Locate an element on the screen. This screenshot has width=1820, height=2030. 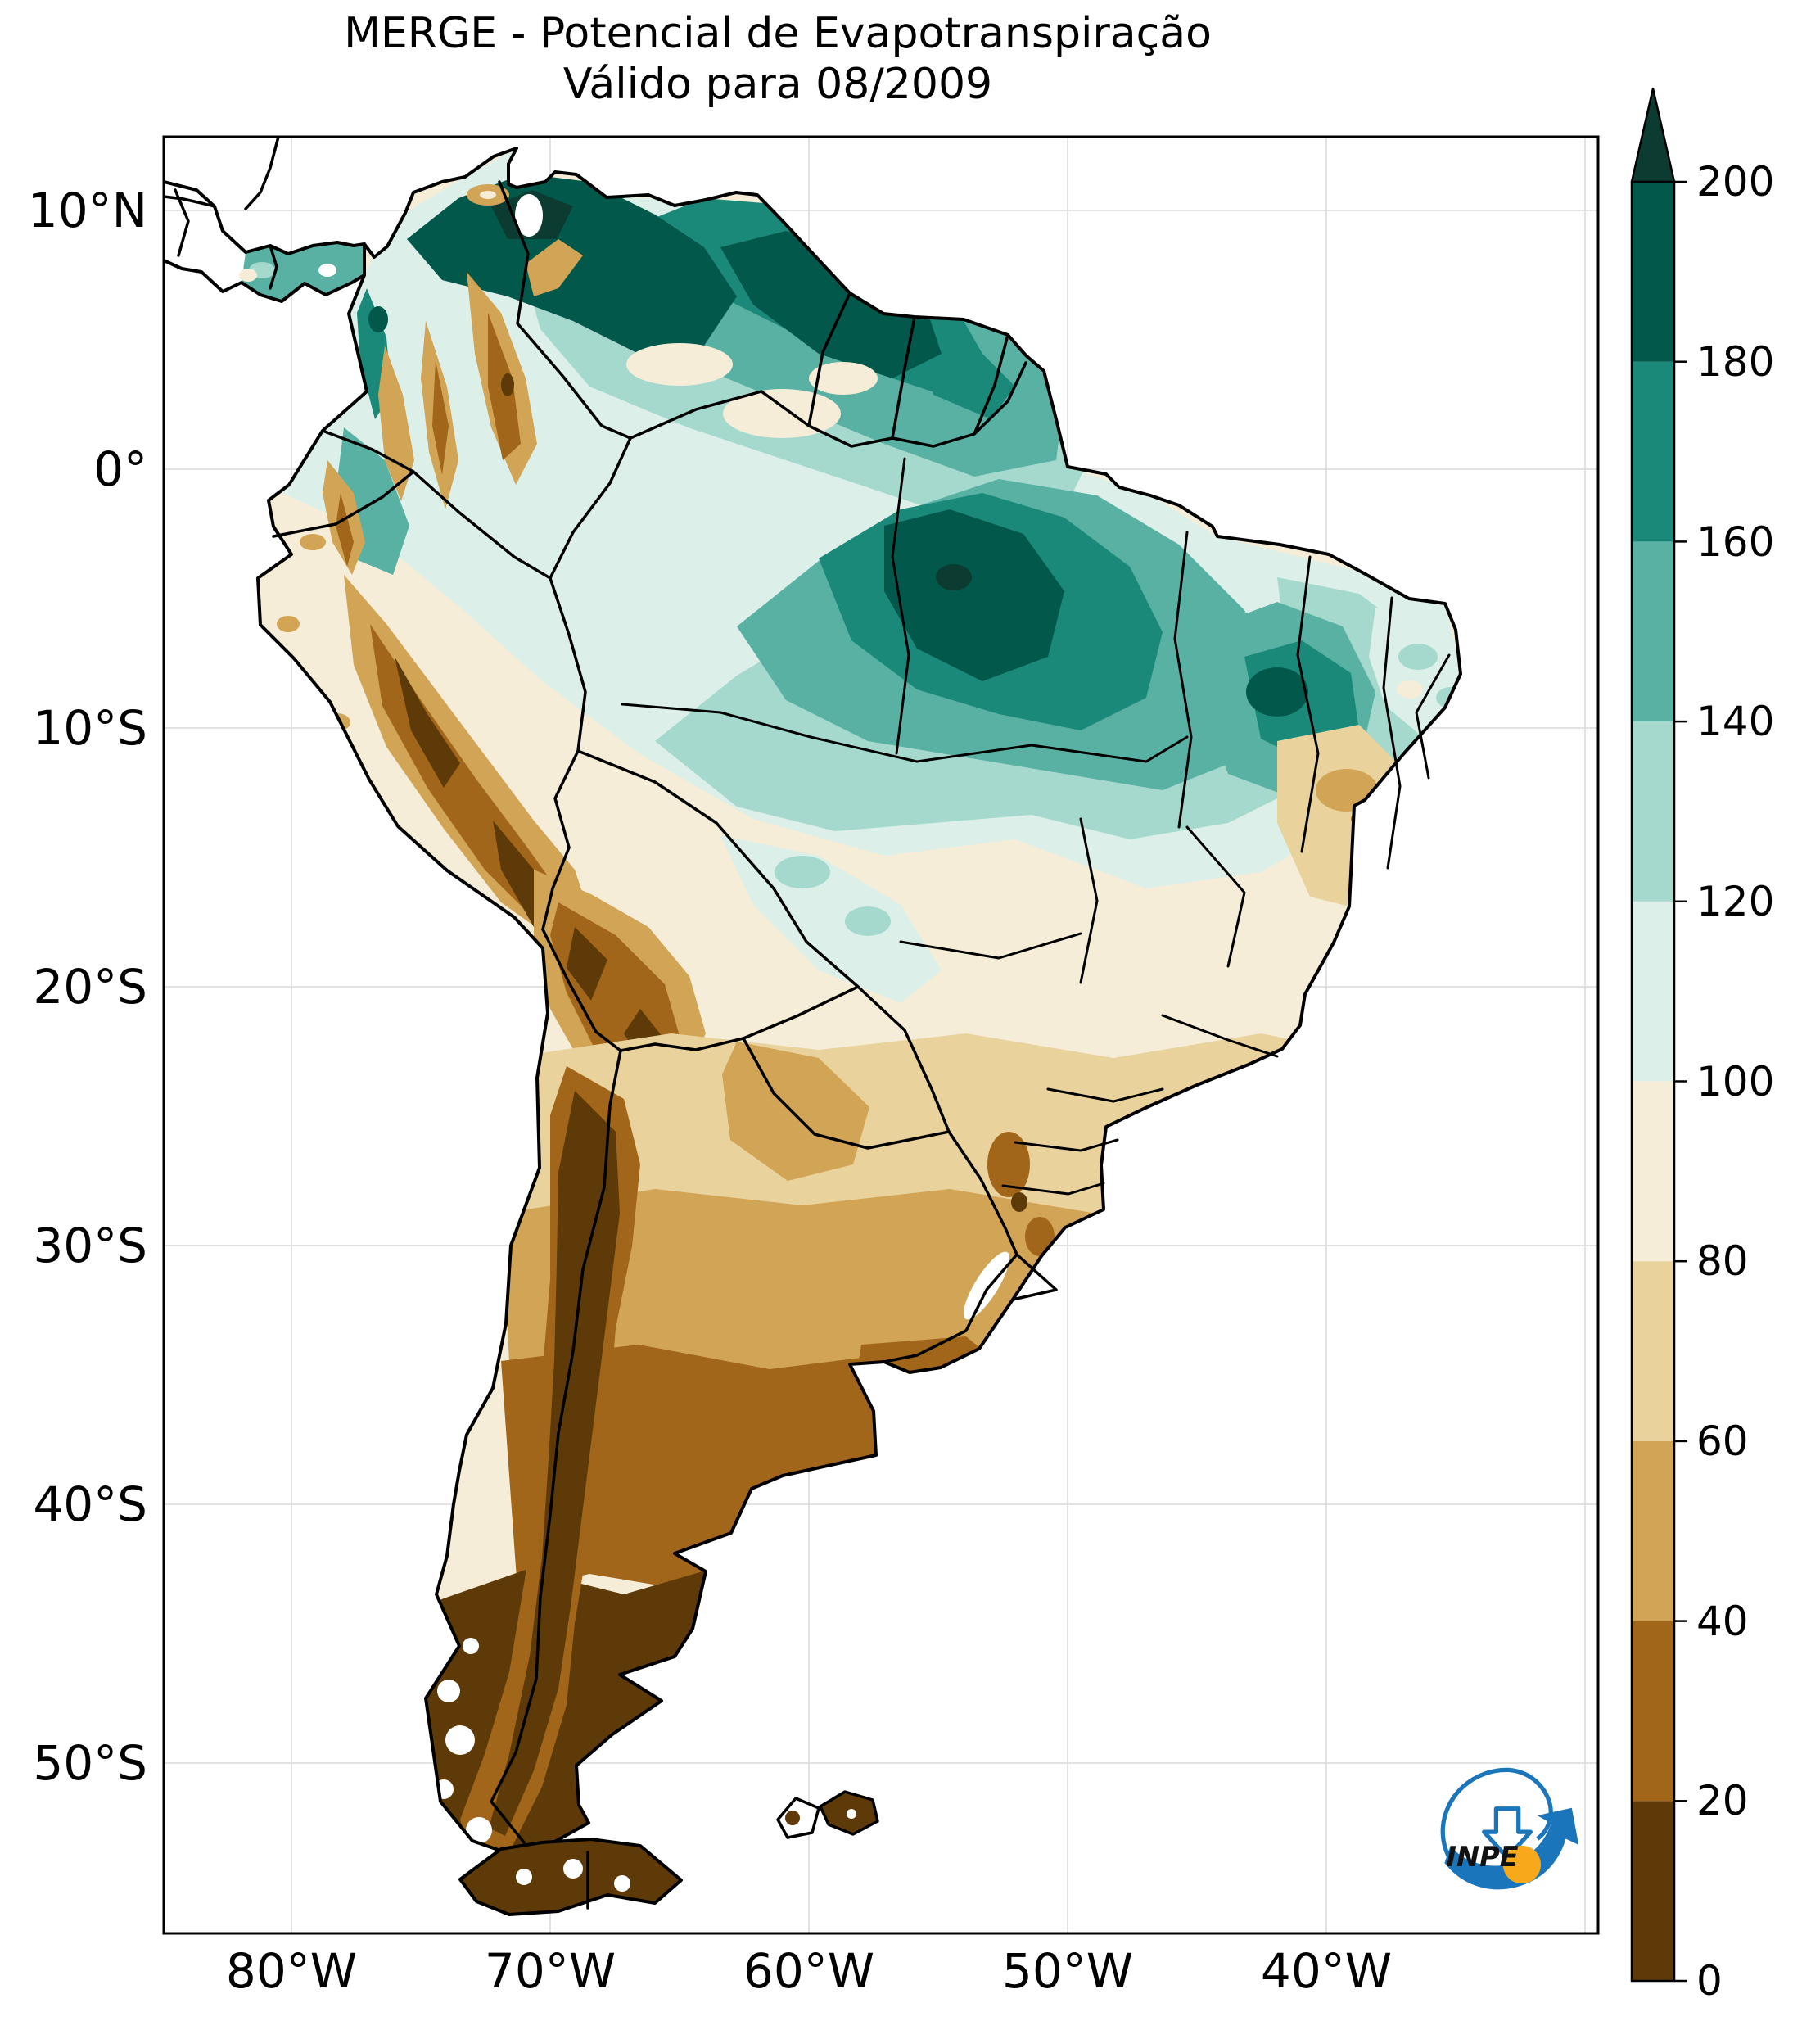
cb-label-180: 180 is located at coordinates (1736, 362).